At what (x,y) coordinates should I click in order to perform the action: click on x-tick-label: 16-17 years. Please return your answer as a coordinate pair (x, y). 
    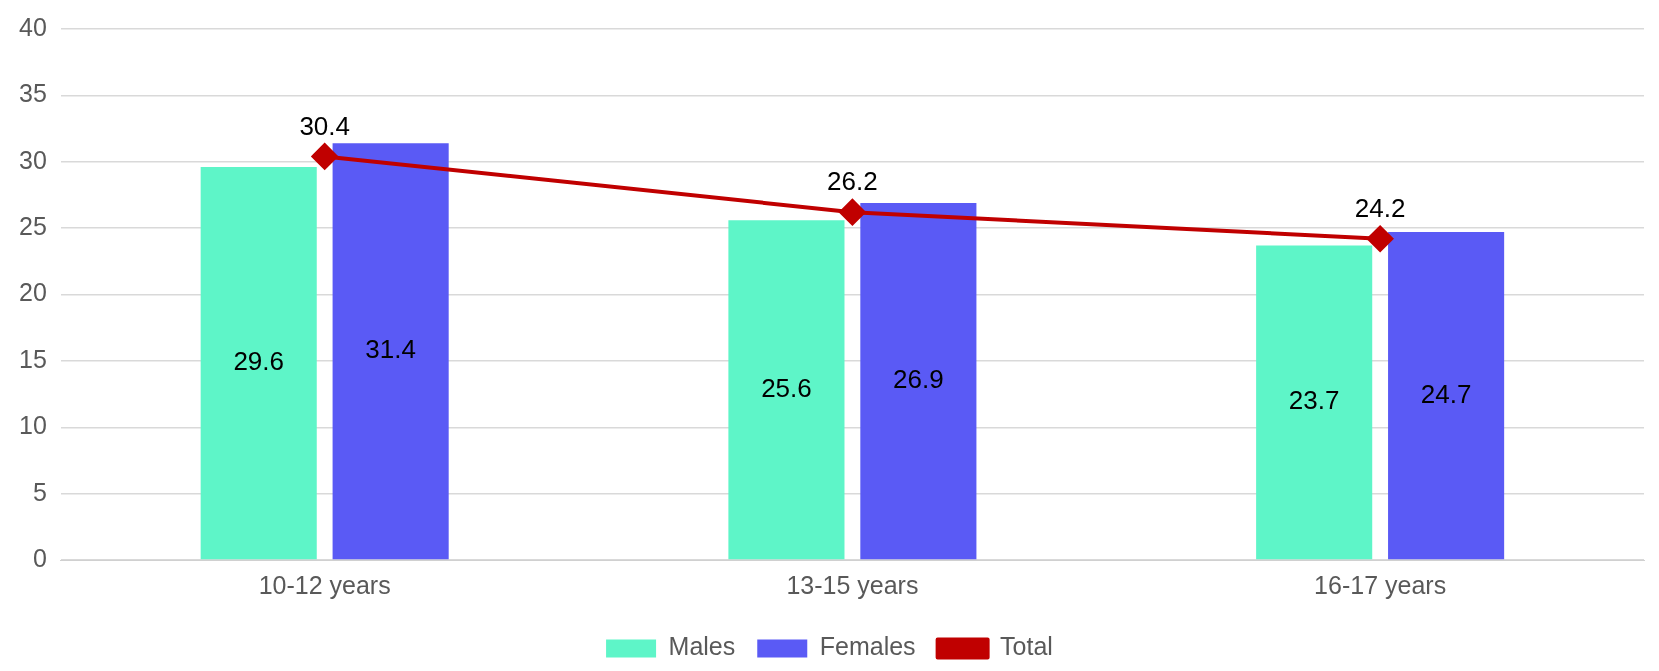
    Looking at the image, I should click on (1380, 584).